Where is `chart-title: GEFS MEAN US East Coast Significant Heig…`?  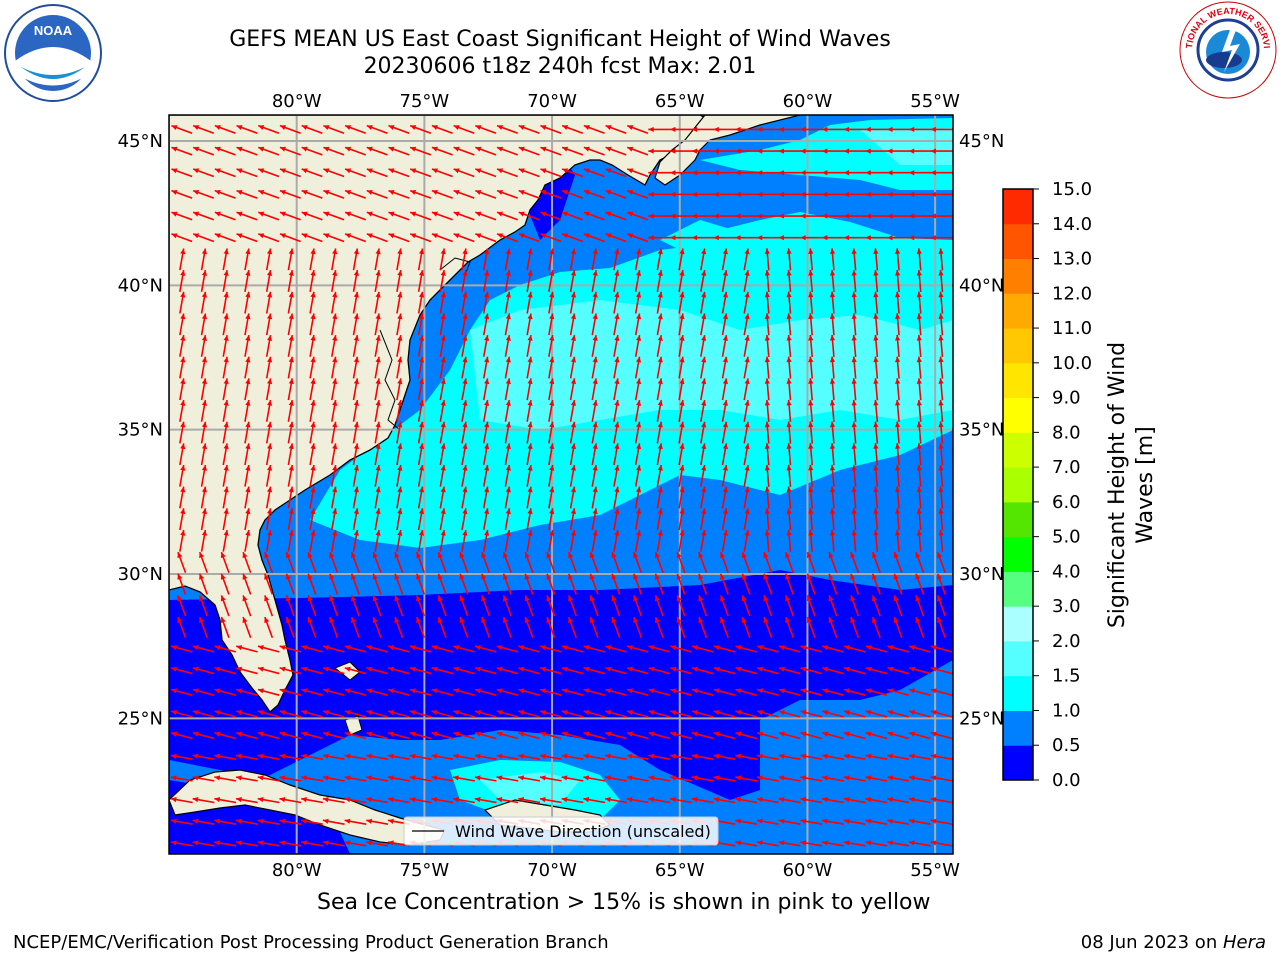 chart-title: GEFS MEAN US East Coast Significant Heig… is located at coordinates (560, 39).